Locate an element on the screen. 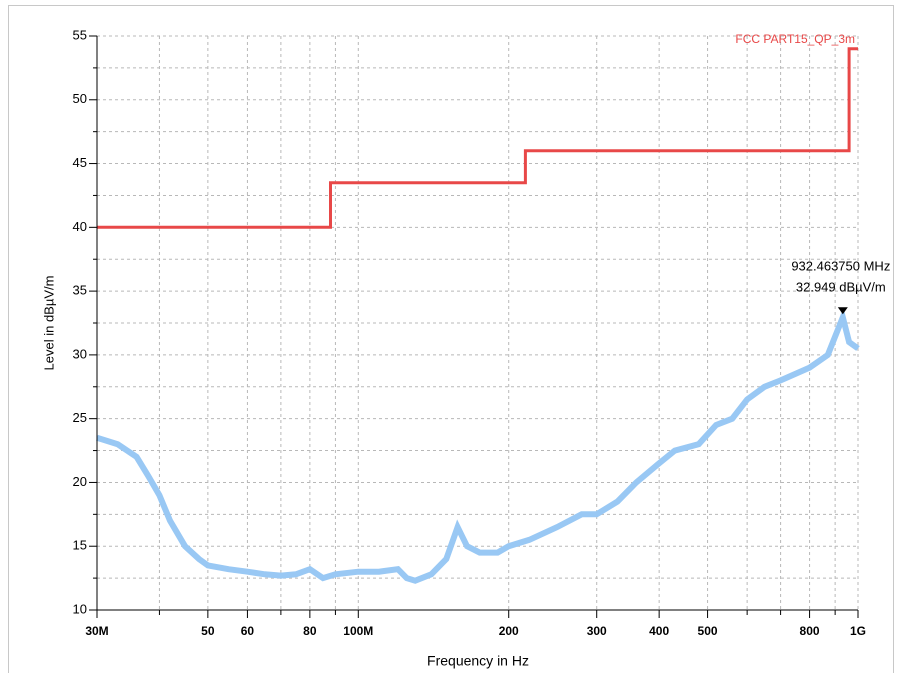 Image resolution: width=912 pixels, height=673 pixels. x-tick-label: 80 is located at coordinates (310, 631).